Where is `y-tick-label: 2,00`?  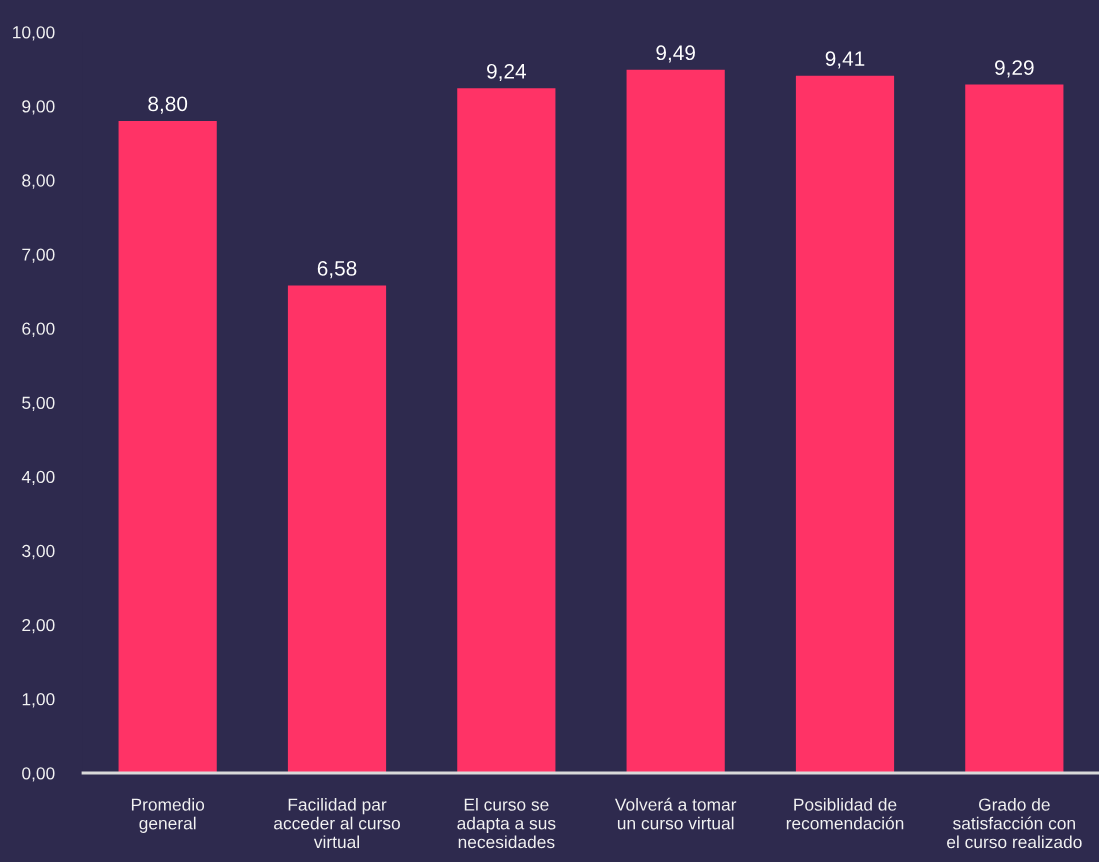
y-tick-label: 2,00 is located at coordinates (38, 626).